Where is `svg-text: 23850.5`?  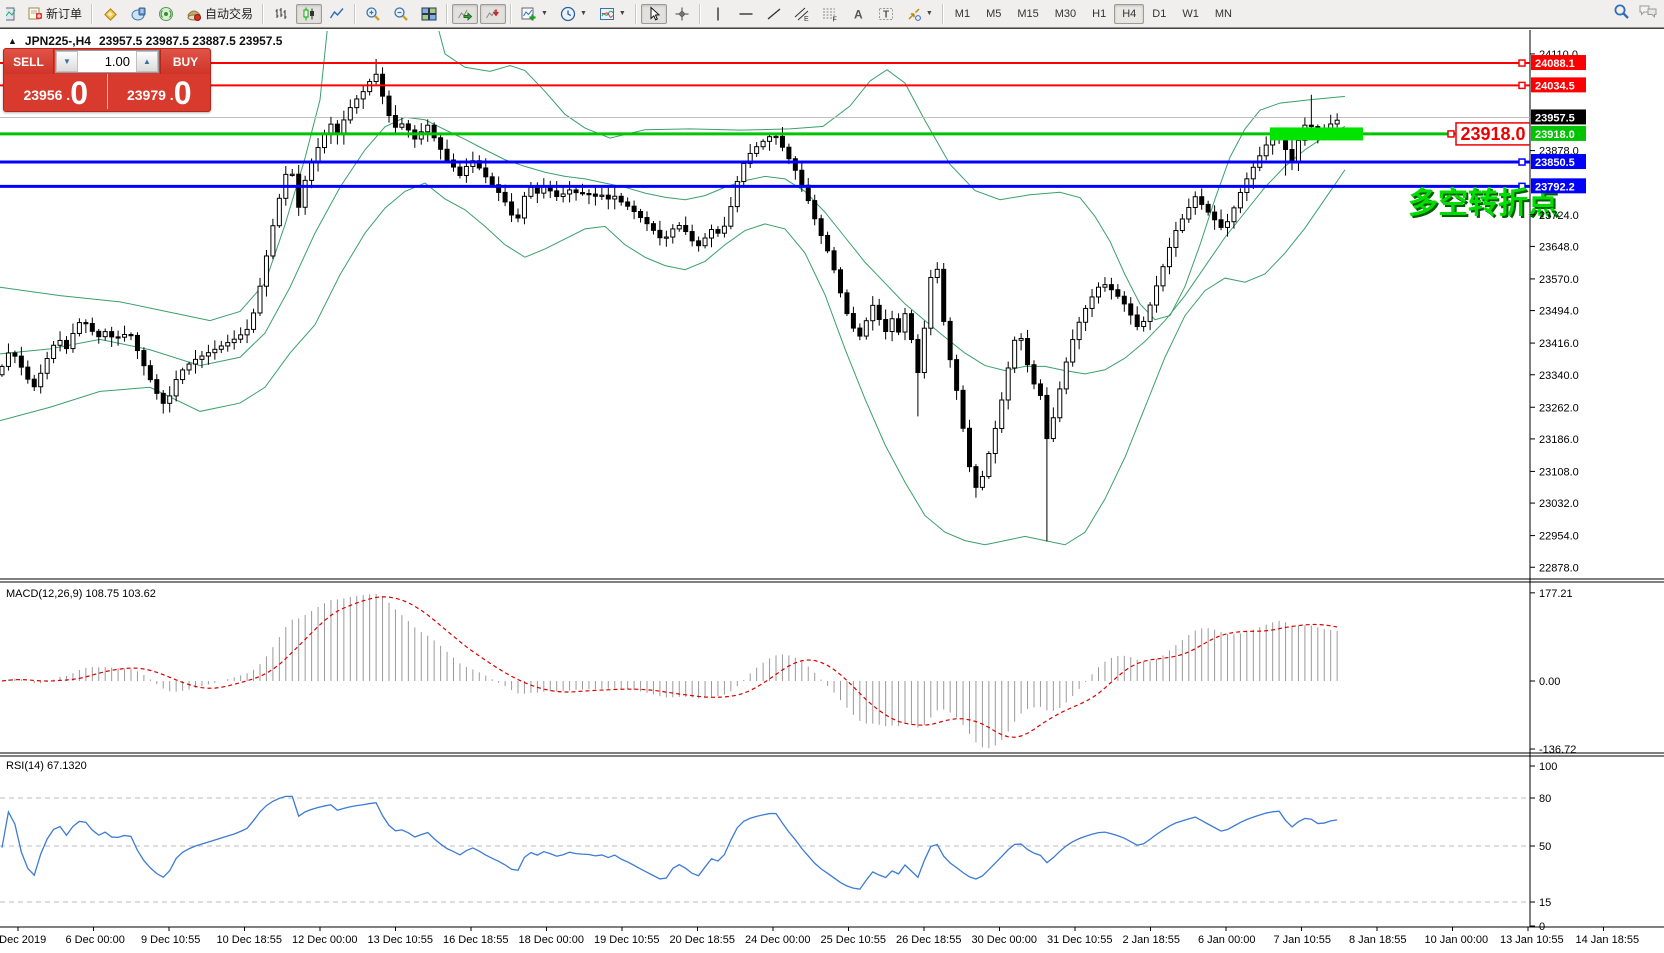
svg-text: 23850.5 is located at coordinates (1555, 163).